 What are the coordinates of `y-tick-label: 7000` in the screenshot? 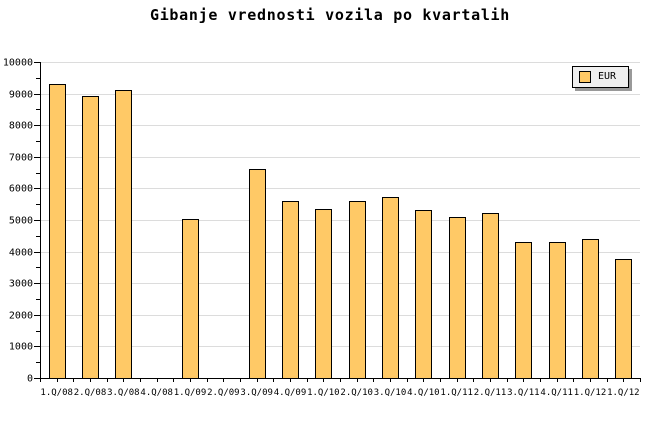 It's located at (21, 158).